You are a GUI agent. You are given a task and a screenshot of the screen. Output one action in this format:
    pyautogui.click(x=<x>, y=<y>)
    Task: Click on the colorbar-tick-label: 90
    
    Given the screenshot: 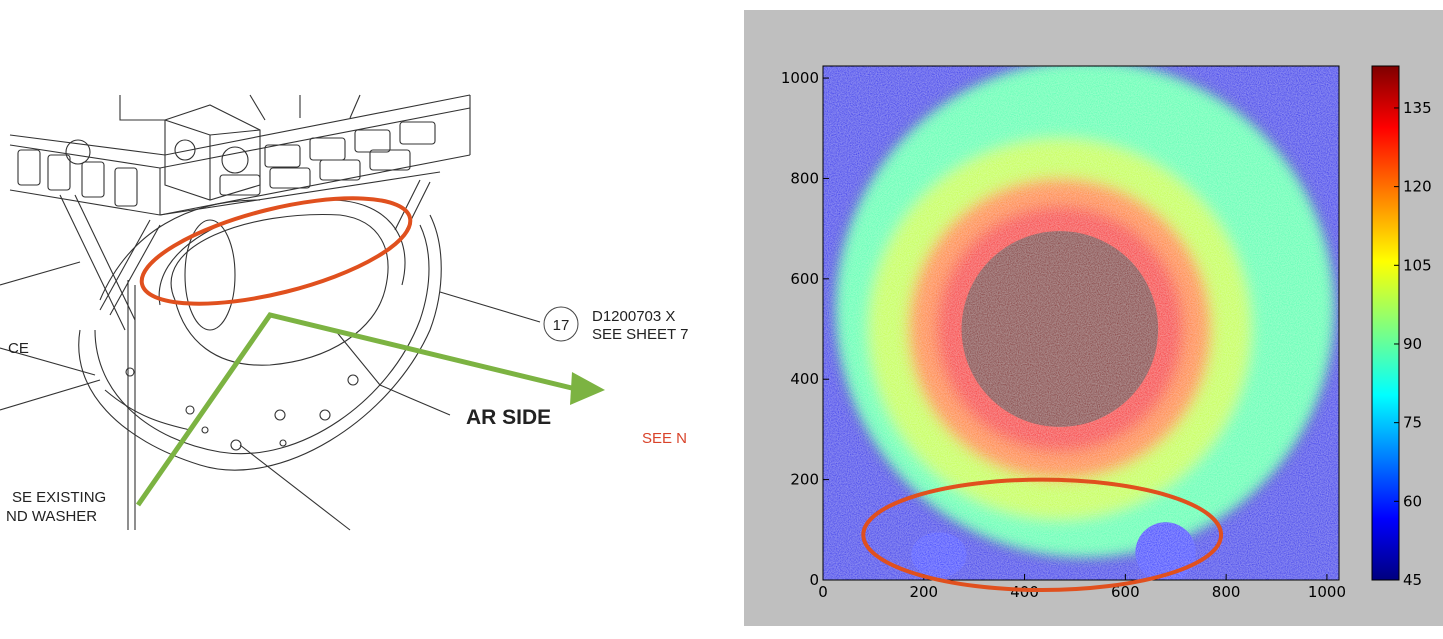 What is the action you would take?
    pyautogui.click(x=1412, y=344)
    